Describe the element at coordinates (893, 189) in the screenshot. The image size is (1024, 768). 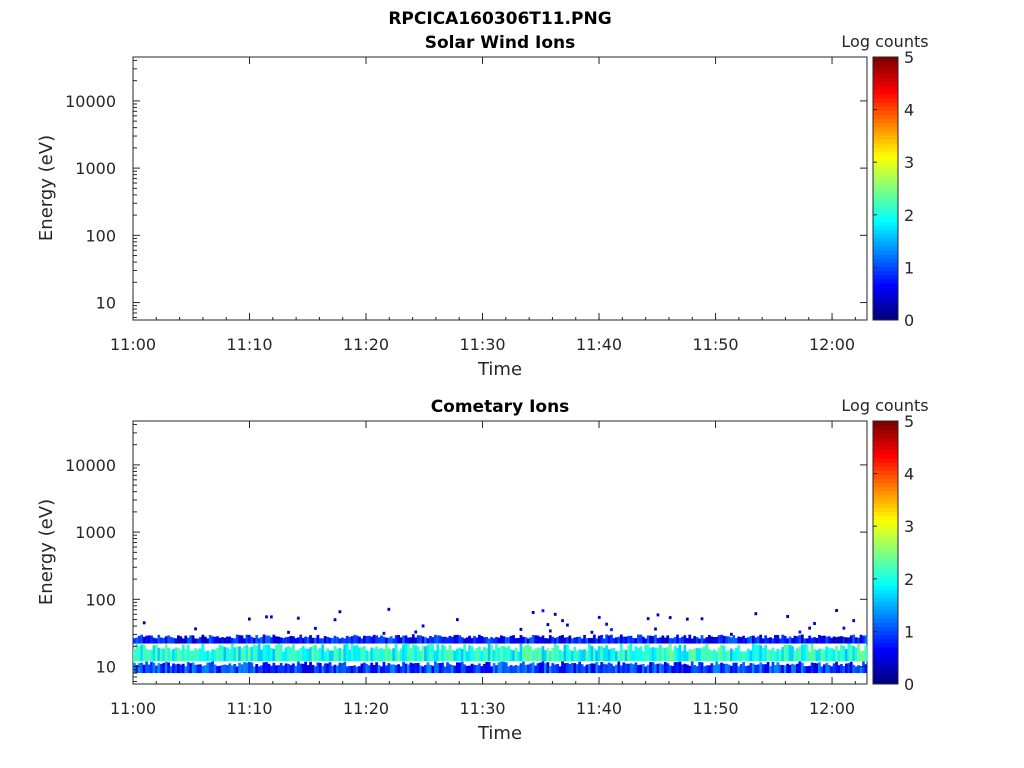
I see `solar-wind-colorbar: 0 1 2 3 4 5` at that location.